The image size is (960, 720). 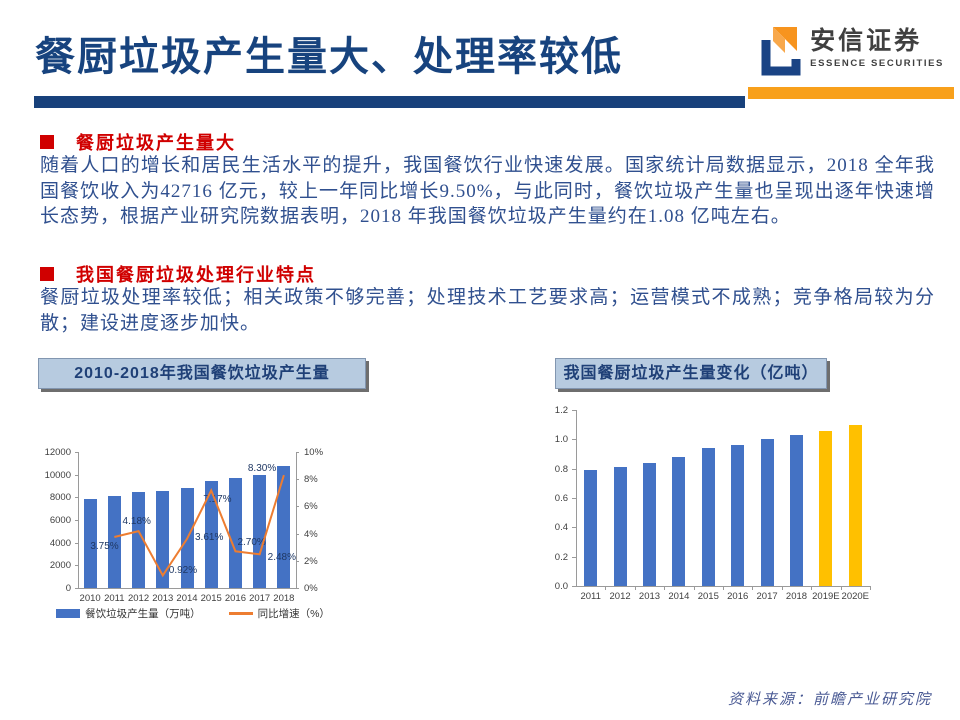 I want to click on logo-name-en: ESSENCE SECURITIES, so click(x=877, y=63).